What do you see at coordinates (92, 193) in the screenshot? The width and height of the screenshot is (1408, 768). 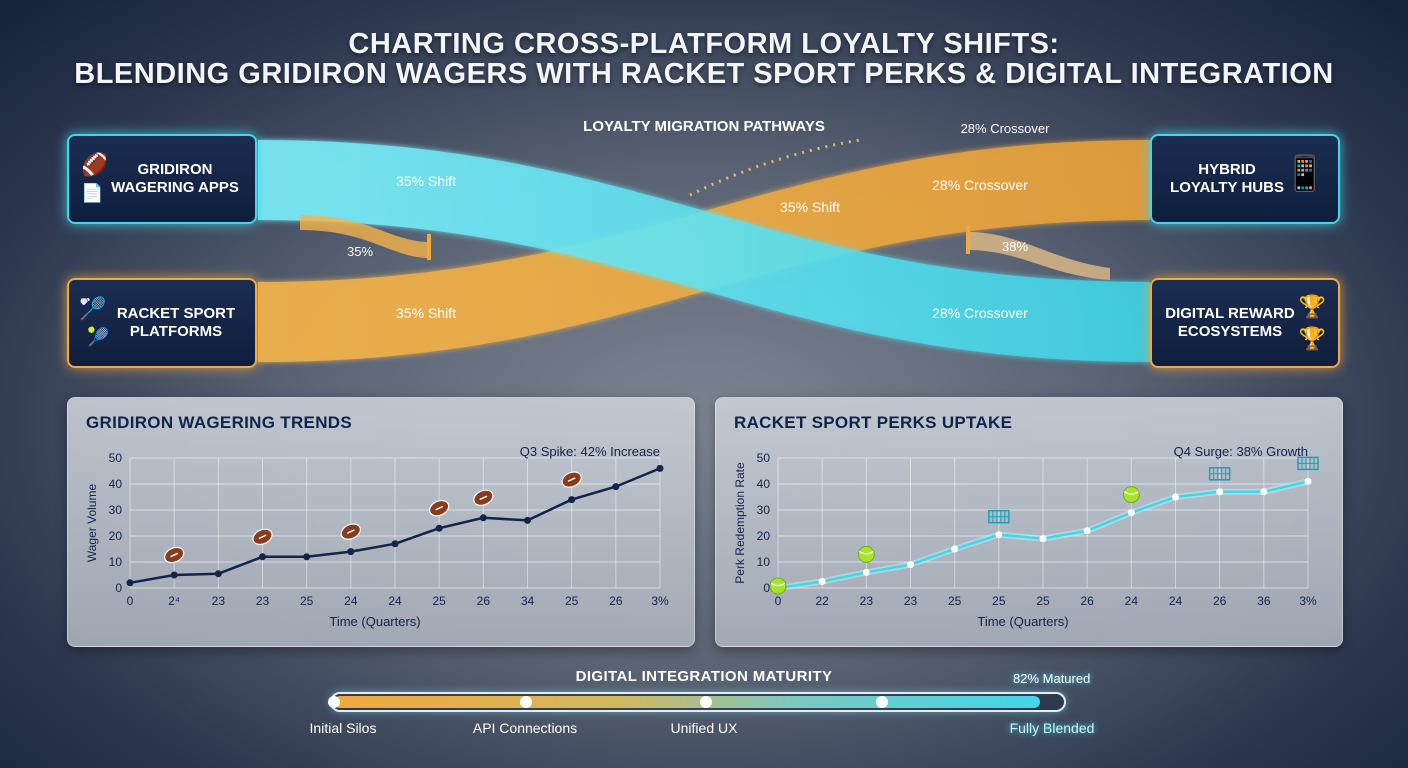 I see `document-icon: 📄` at bounding box center [92, 193].